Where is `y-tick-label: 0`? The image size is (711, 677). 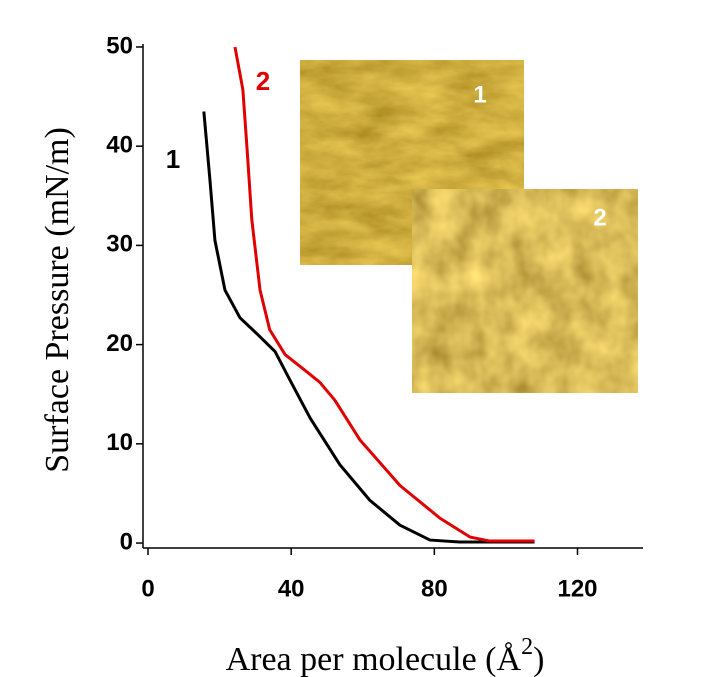
y-tick-label: 0 is located at coordinates (126, 541).